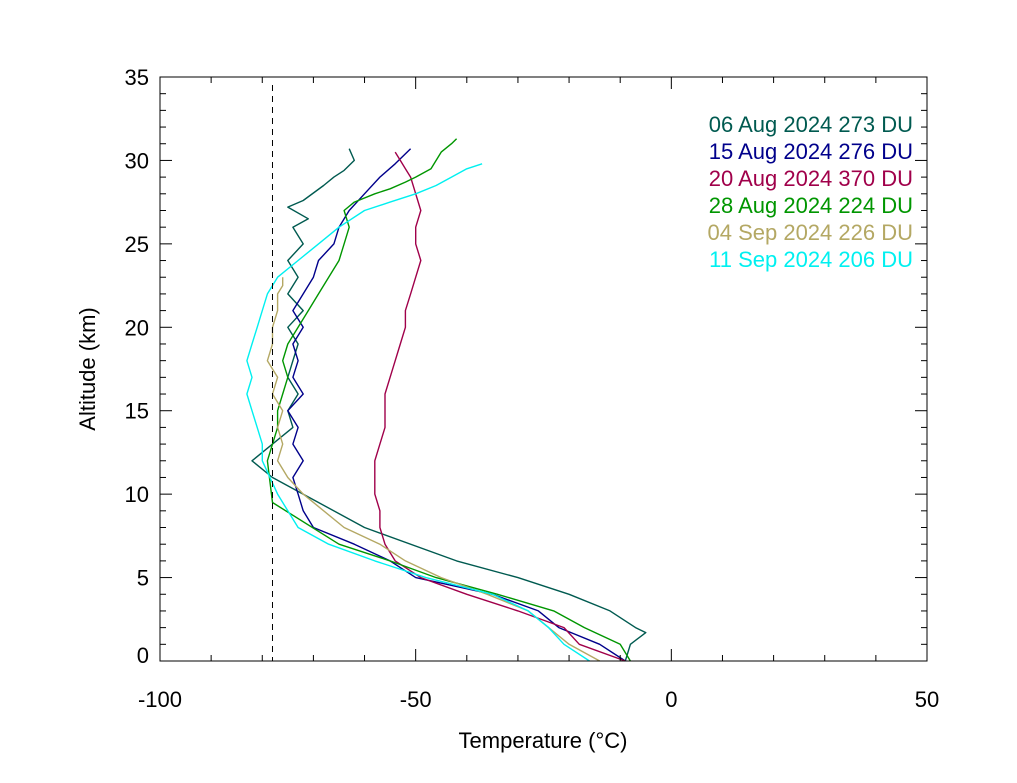  Describe the element at coordinates (137, 244) in the screenshot. I see `y-tick-label: 25` at that location.